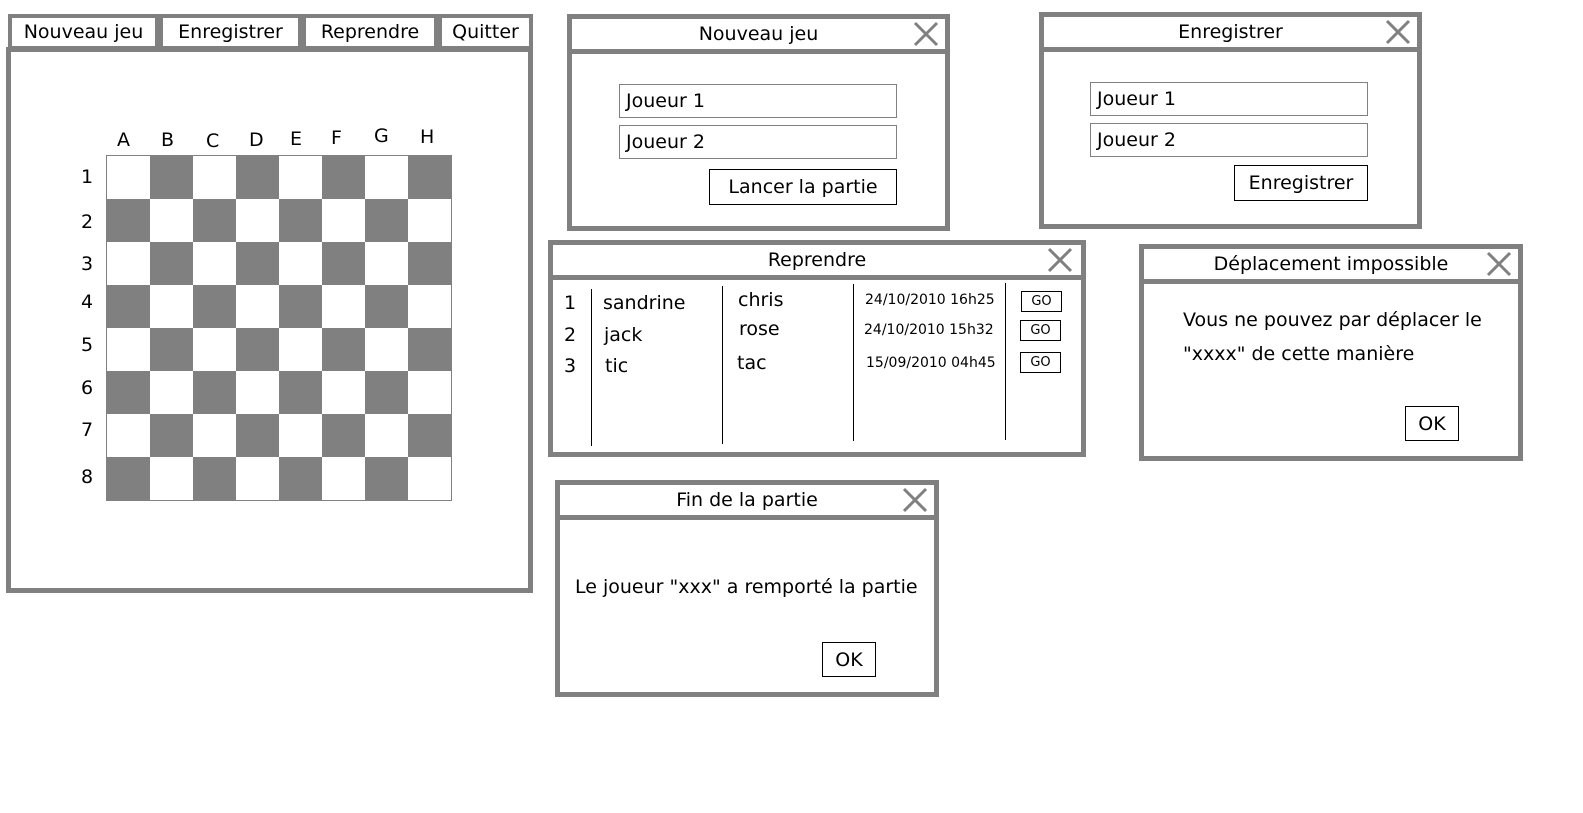  I want to click on board-square-A5, so click(128, 349).